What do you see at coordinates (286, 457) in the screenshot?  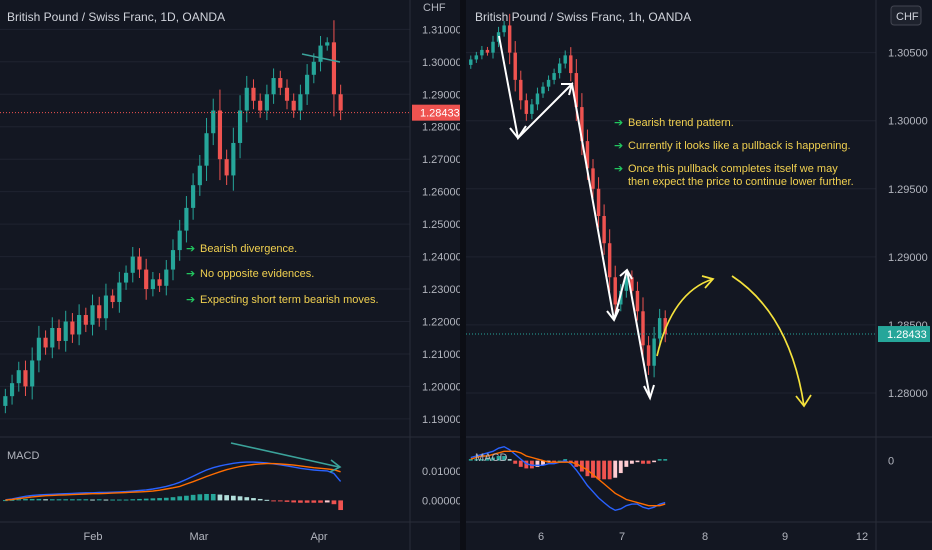 I see `left-macd-divergence-arrow` at bounding box center [286, 457].